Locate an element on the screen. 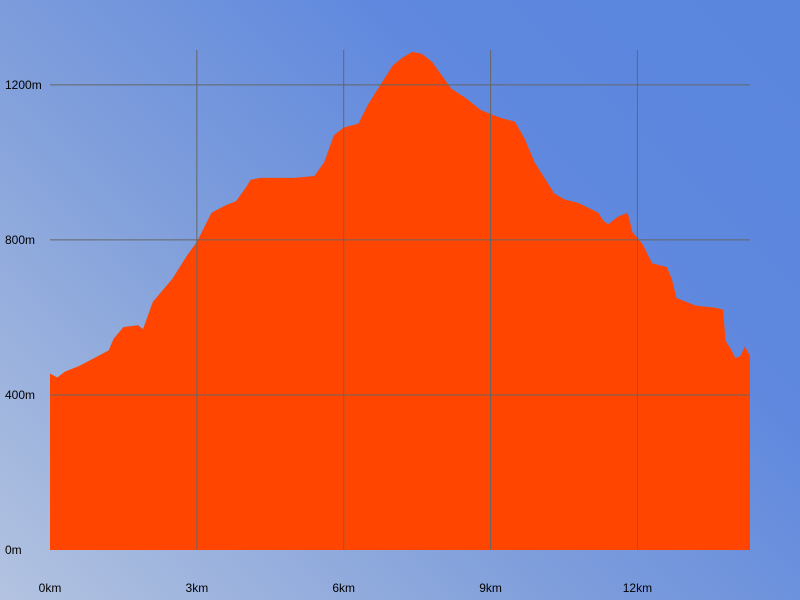 The image size is (800, 600). y-axis-tick-labels: 0m 400m 800m 1200m is located at coordinates (23, 317).